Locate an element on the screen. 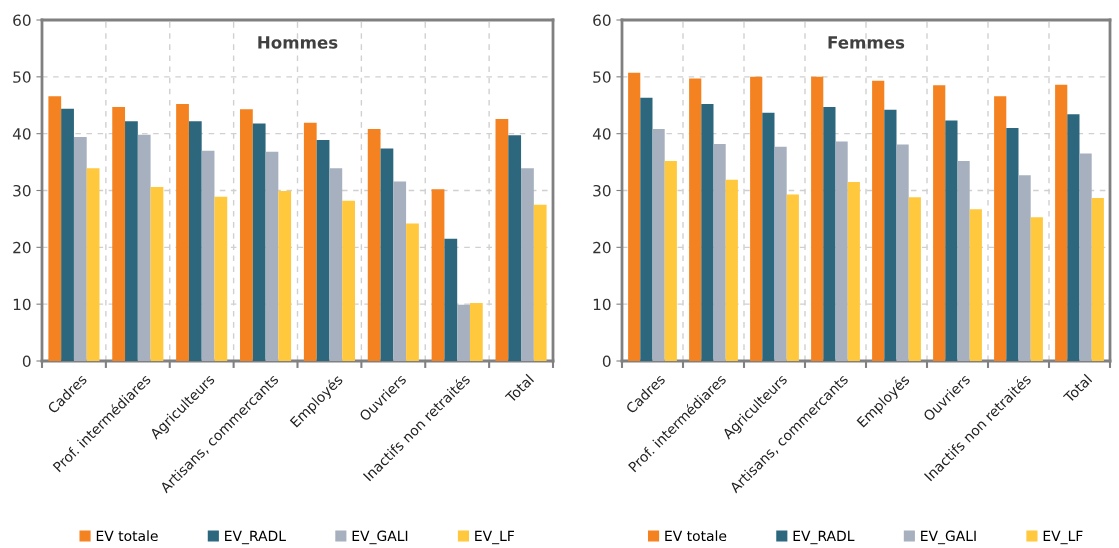  text: Hommes is located at coordinates (298, 42).